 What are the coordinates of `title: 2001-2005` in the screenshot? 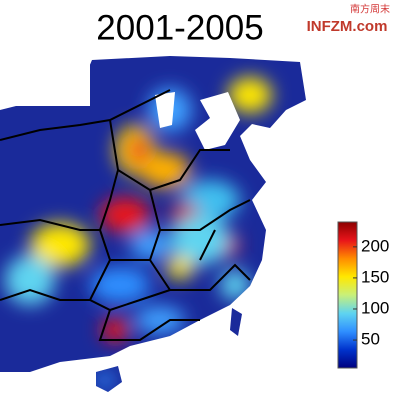 It's located at (179, 27).